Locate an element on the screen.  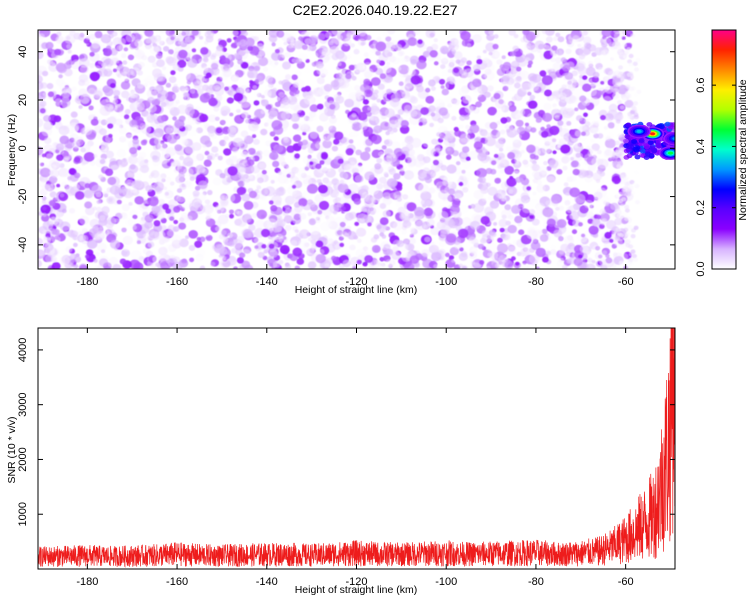
colorbar-tick-label: 0.6 is located at coordinates (701, 85).